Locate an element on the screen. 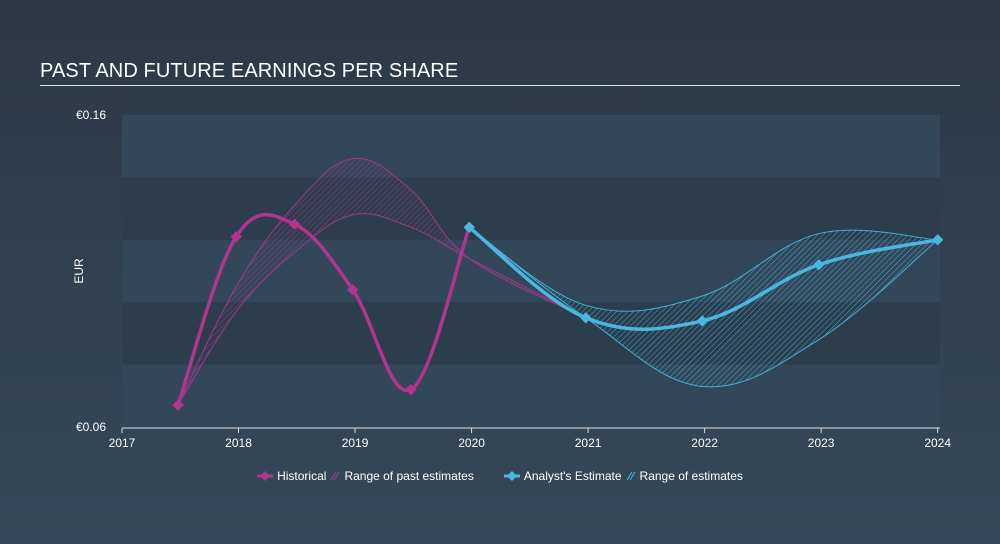 Image resolution: width=1000 pixels, height=544 pixels. legend-past-range-label: Range of past estimates is located at coordinates (409, 476).